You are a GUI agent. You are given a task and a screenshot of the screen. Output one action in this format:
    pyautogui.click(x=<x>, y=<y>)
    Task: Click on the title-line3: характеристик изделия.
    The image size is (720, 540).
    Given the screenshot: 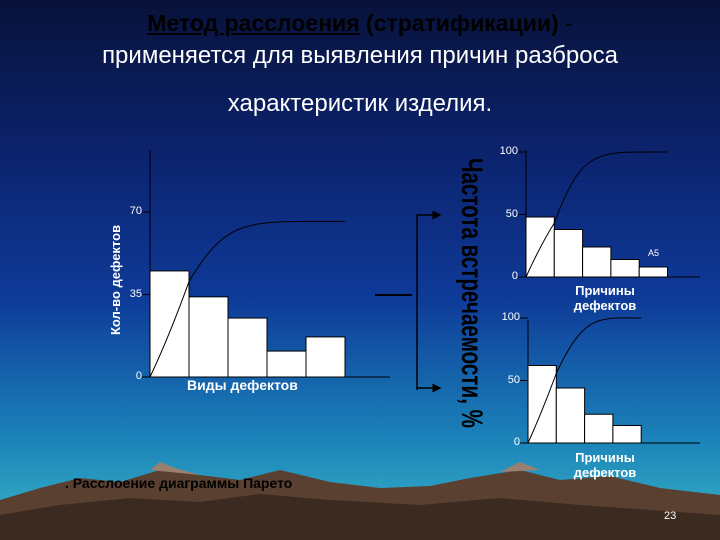 What is the action you would take?
    pyautogui.click(x=360, y=103)
    